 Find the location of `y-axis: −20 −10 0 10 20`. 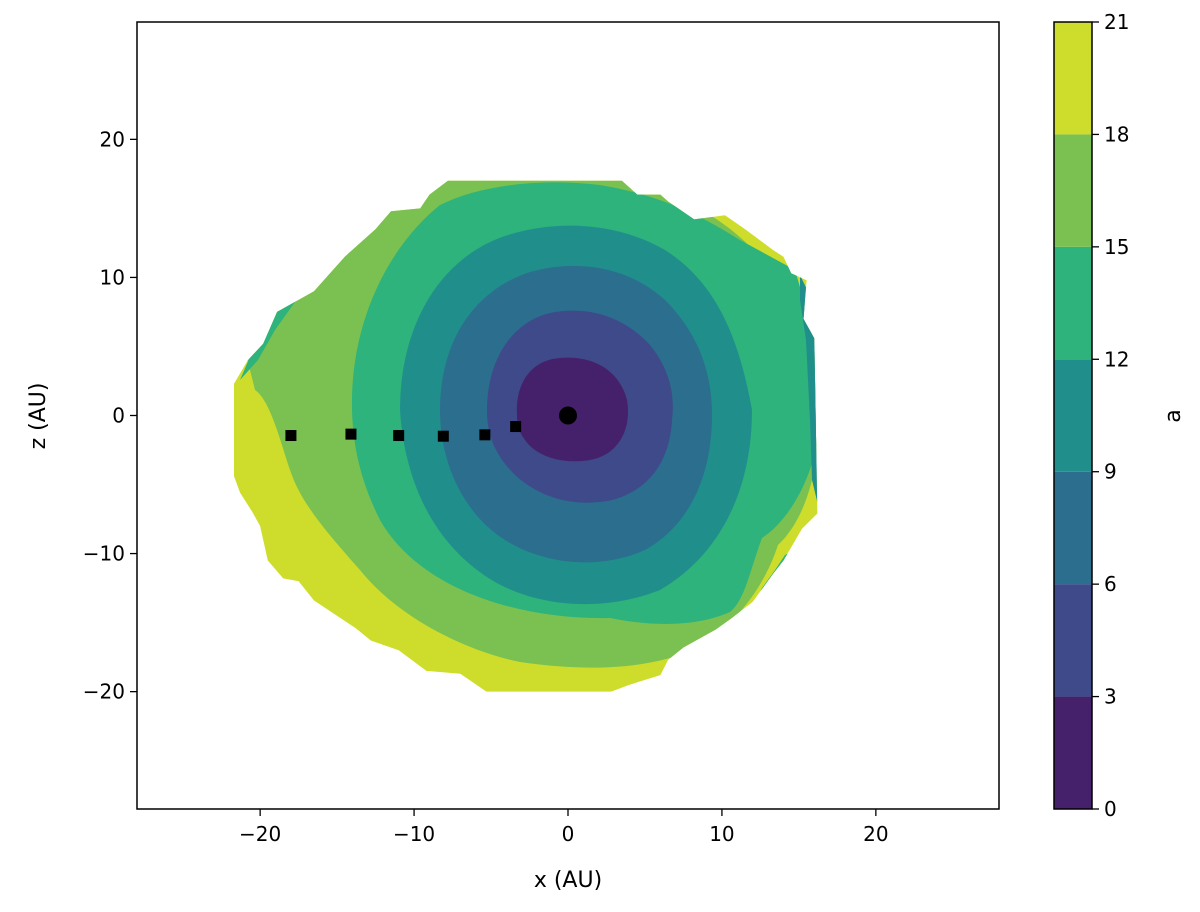

y-axis: −20 −10 0 10 20 is located at coordinates (110, 415).